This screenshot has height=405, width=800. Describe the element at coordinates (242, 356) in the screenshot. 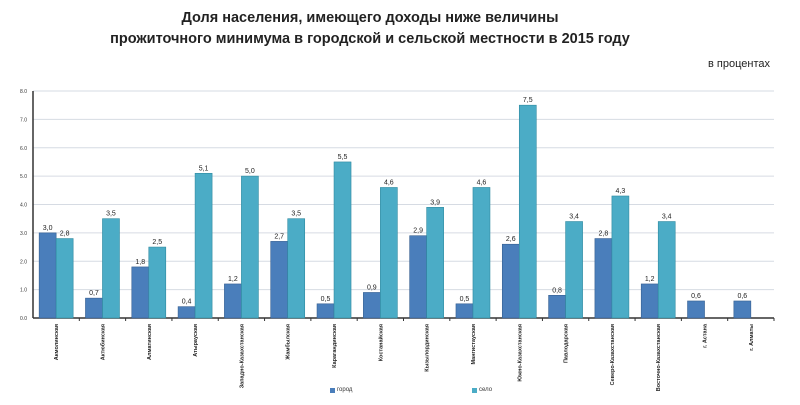

I see `x-tick-label: Западно-Казахстанская` at that location.